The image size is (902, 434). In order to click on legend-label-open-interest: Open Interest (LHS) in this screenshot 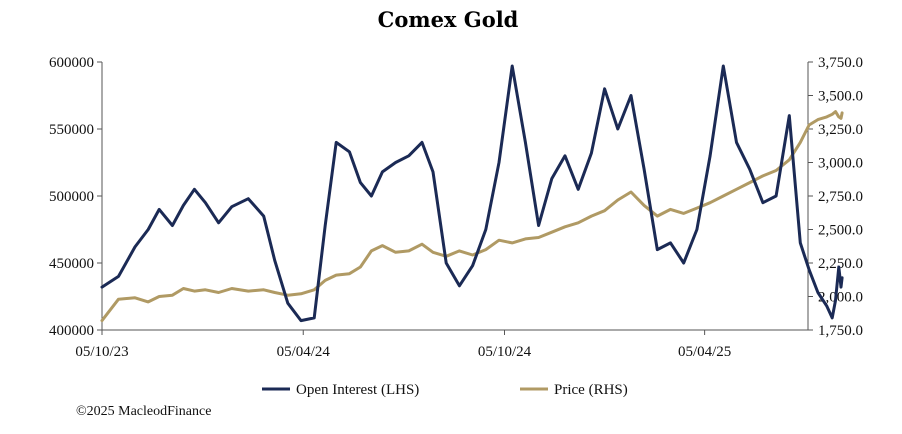, I will do `click(357, 390)`.